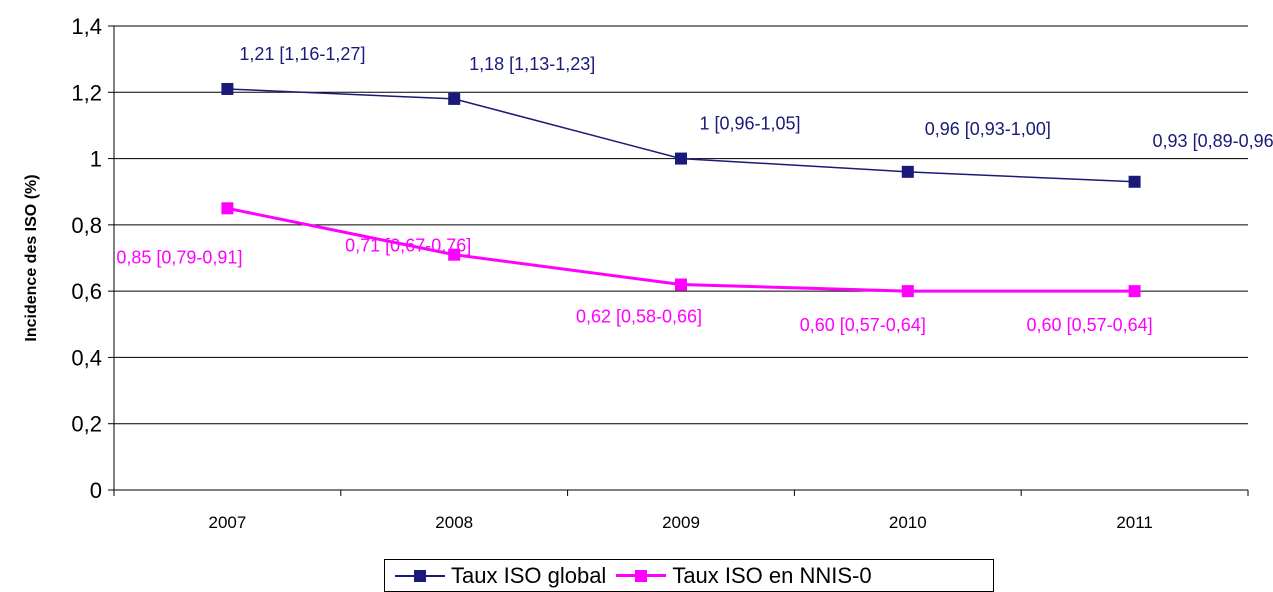 Image resolution: width=1273 pixels, height=592 pixels. I want to click on x-tick-label: 2009, so click(681, 522).